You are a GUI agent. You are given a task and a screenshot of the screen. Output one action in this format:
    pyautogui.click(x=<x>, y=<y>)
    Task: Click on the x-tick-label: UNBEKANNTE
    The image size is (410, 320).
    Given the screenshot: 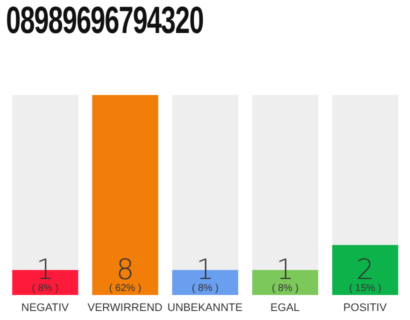 What is the action you would take?
    pyautogui.click(x=205, y=308)
    